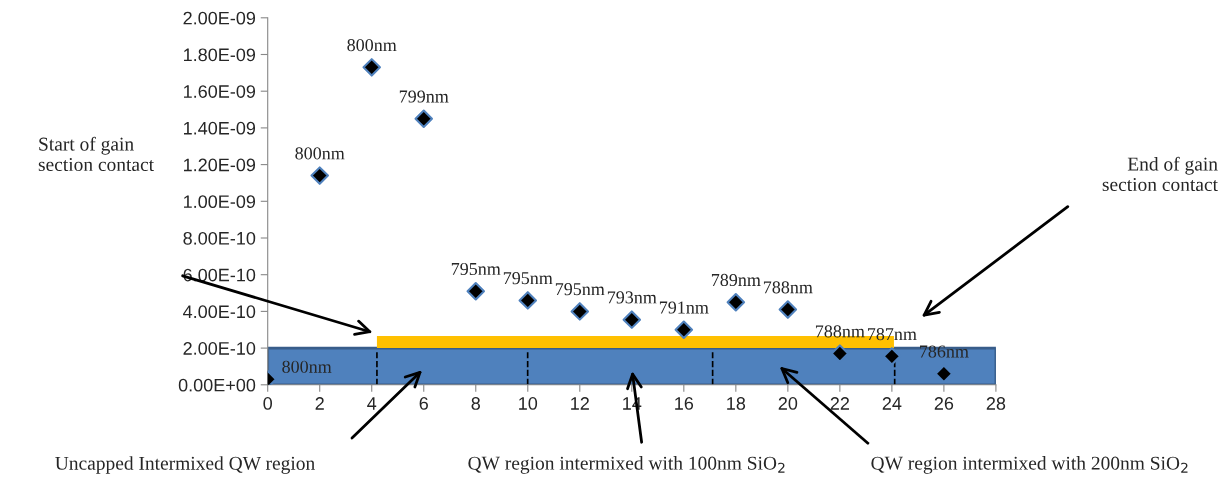  What do you see at coordinates (96, 154) in the screenshot?
I see `text: Start of gain section contact` at bounding box center [96, 154].